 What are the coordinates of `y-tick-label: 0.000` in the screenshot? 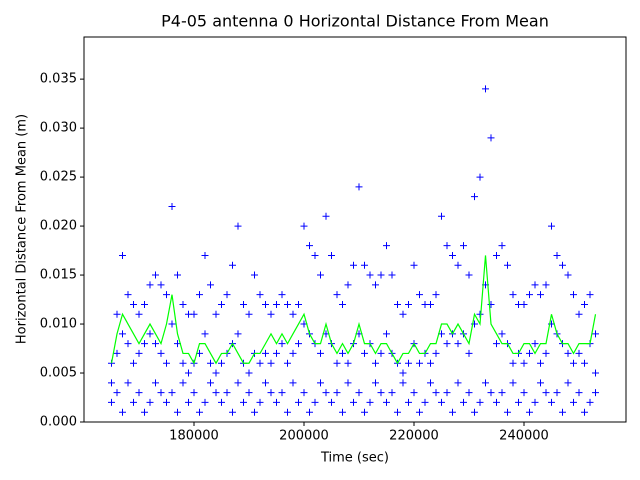 It's located at (58, 422).